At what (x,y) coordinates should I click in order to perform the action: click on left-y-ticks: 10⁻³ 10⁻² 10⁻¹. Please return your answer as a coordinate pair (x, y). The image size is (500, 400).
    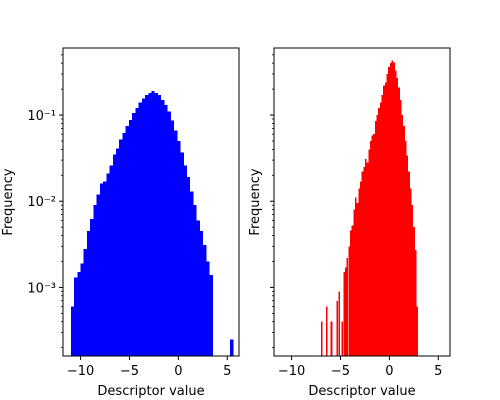
    Looking at the image, I should click on (45, 201).